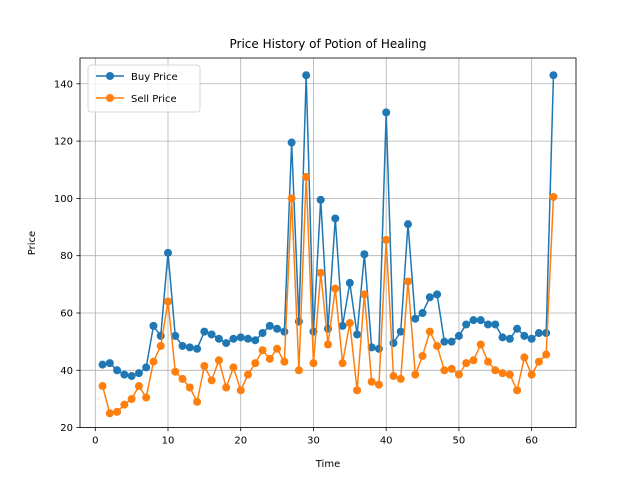 The width and height of the screenshot is (640, 480). I want to click on sell-price-legend-marker, so click(110, 98).